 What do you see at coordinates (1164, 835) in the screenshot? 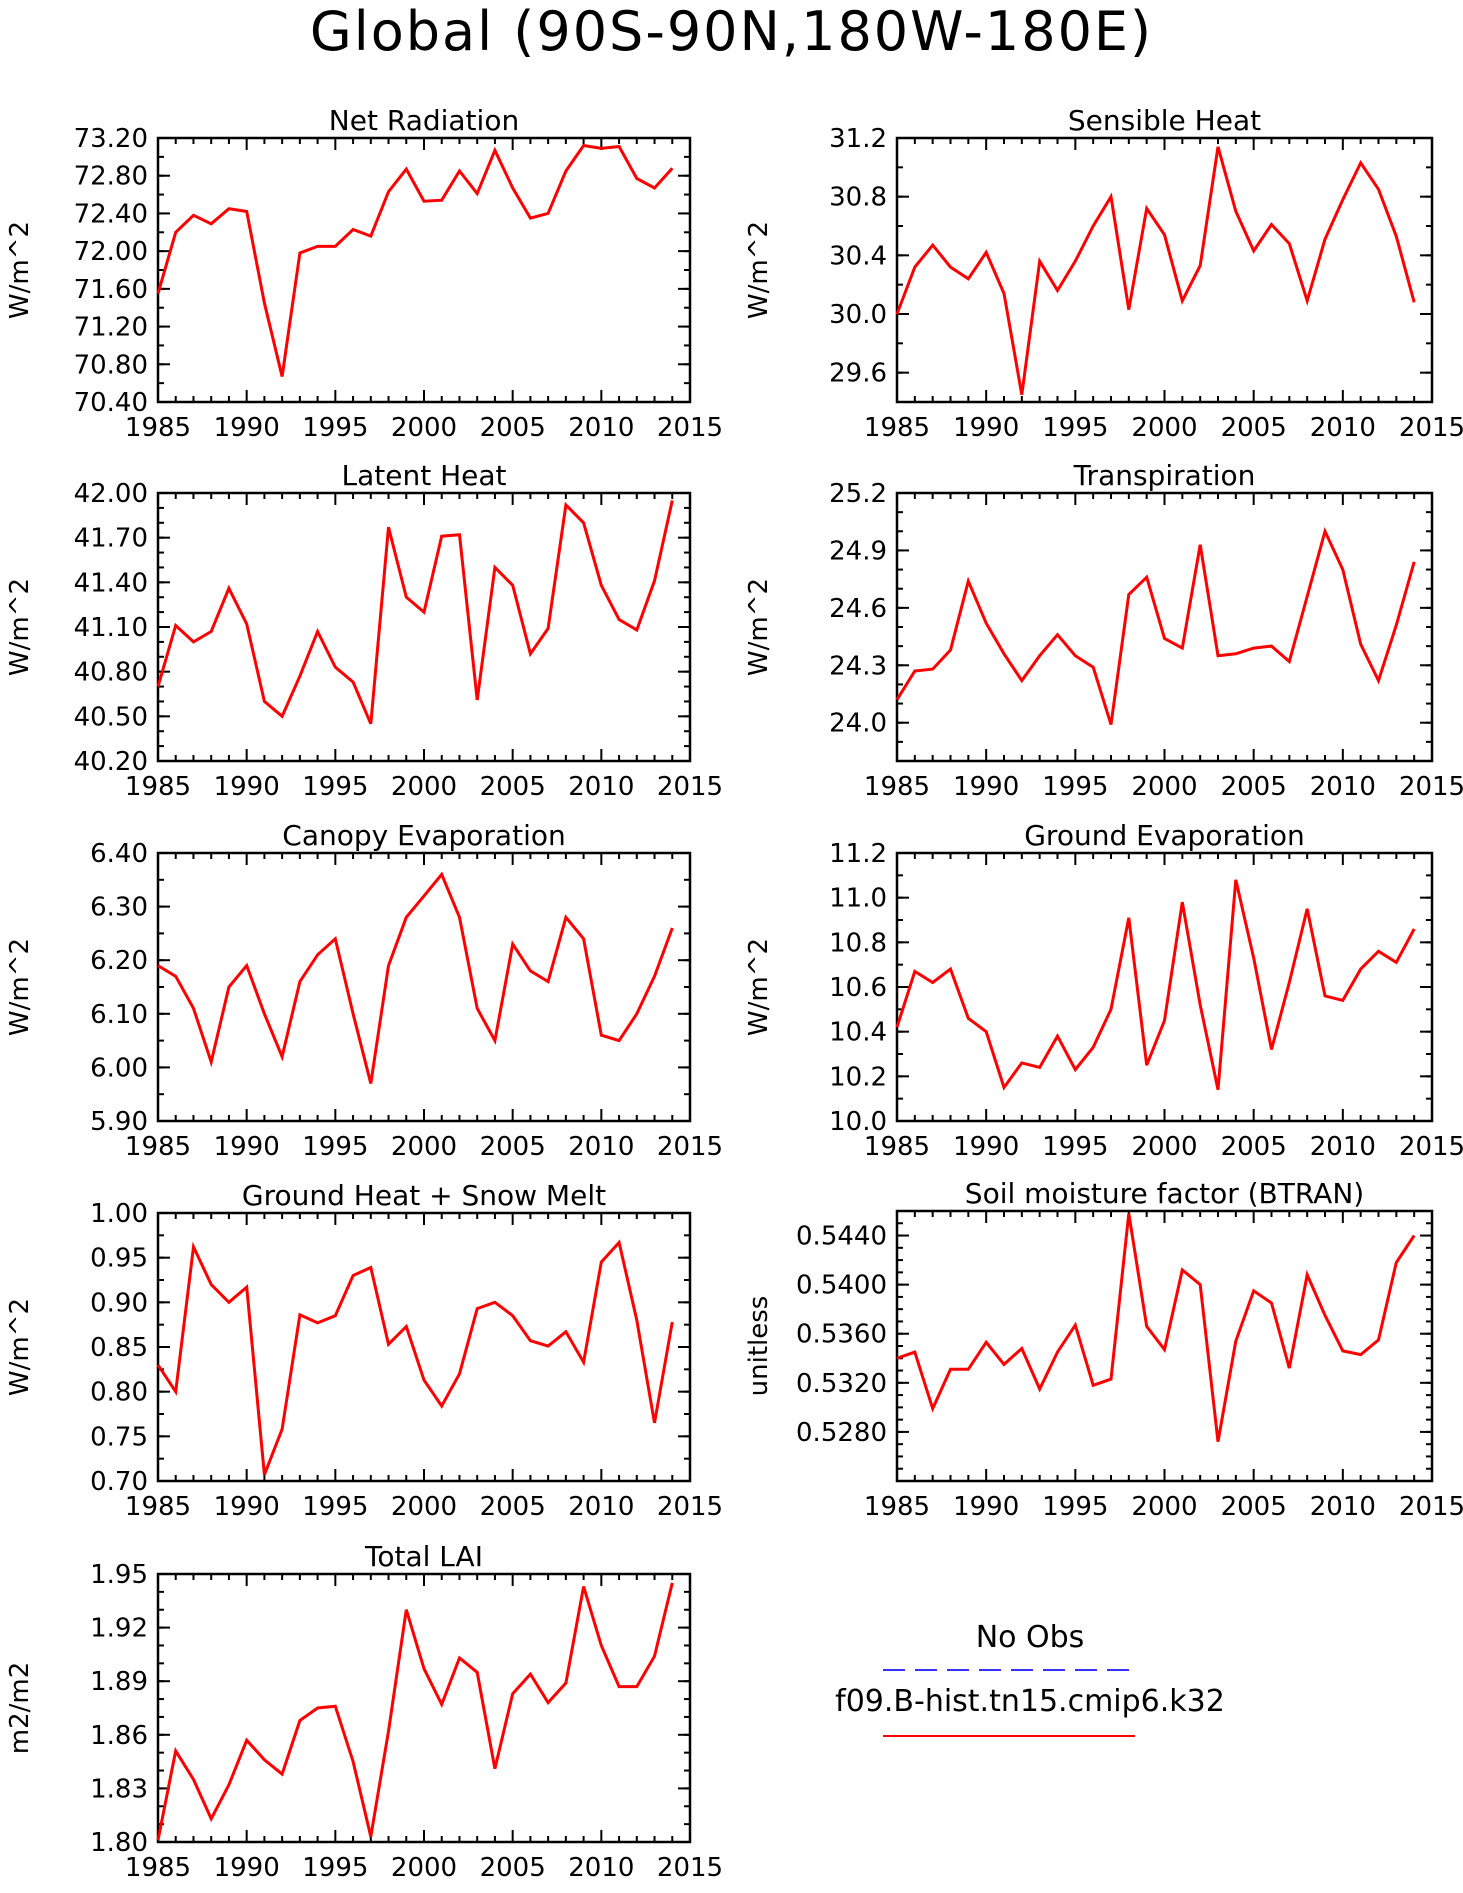
I see `chart-title: Ground Evaporation` at bounding box center [1164, 835].